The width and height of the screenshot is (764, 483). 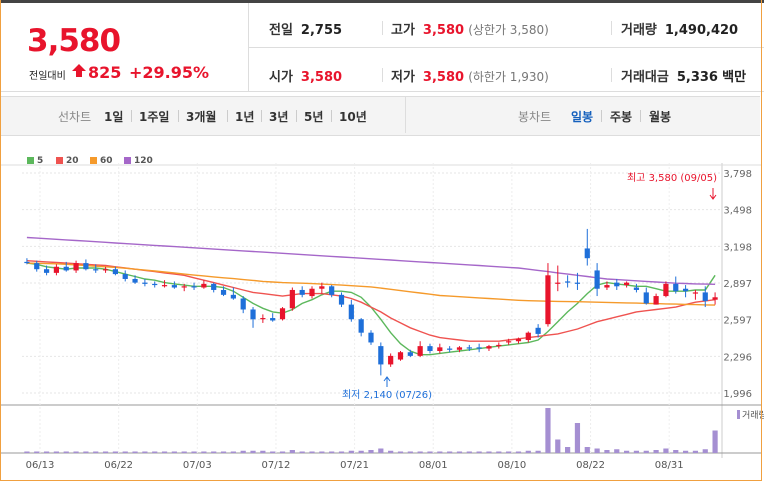 What do you see at coordinates (470, 77) in the screenshot?
I see `stat-low: 저가 3,580 (하한가 1,930)` at bounding box center [470, 77].